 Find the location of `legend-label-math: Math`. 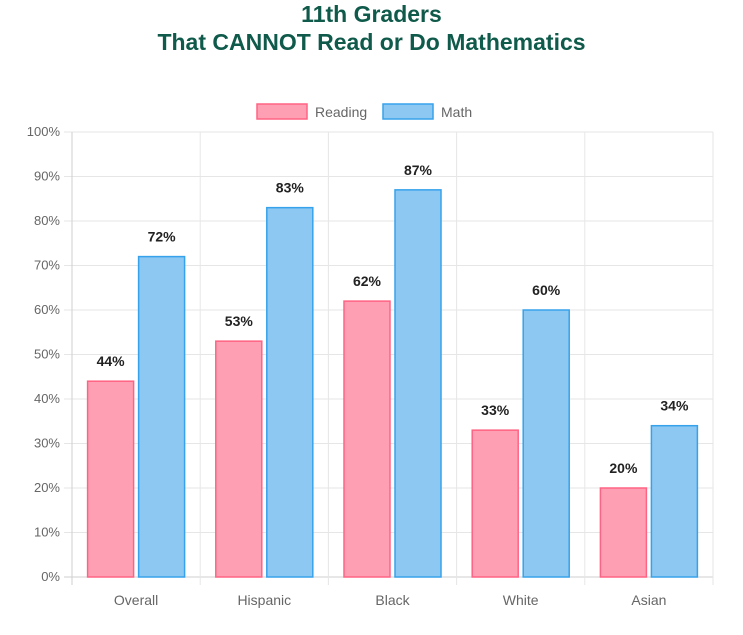

legend-label-math: Math is located at coordinates (456, 112).